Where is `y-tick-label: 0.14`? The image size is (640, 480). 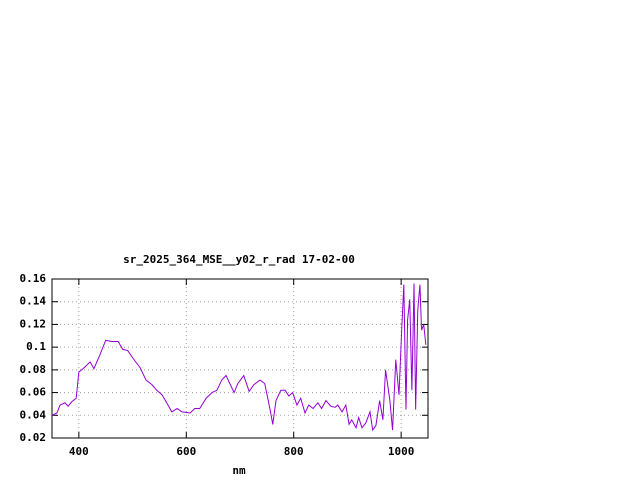 y-tick-label: 0.14 is located at coordinates (33, 301).